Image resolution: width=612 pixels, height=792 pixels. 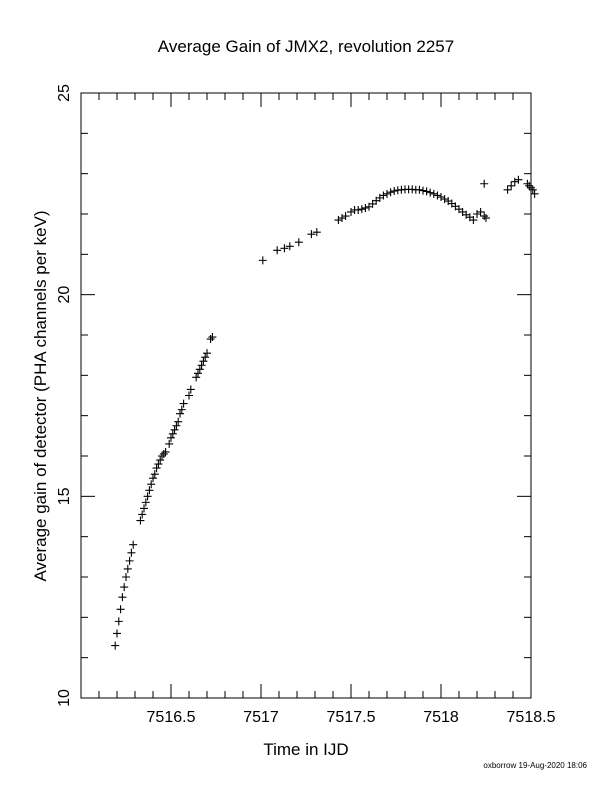 I want to click on x-tick-label: 7516.5, so click(x=171, y=717).